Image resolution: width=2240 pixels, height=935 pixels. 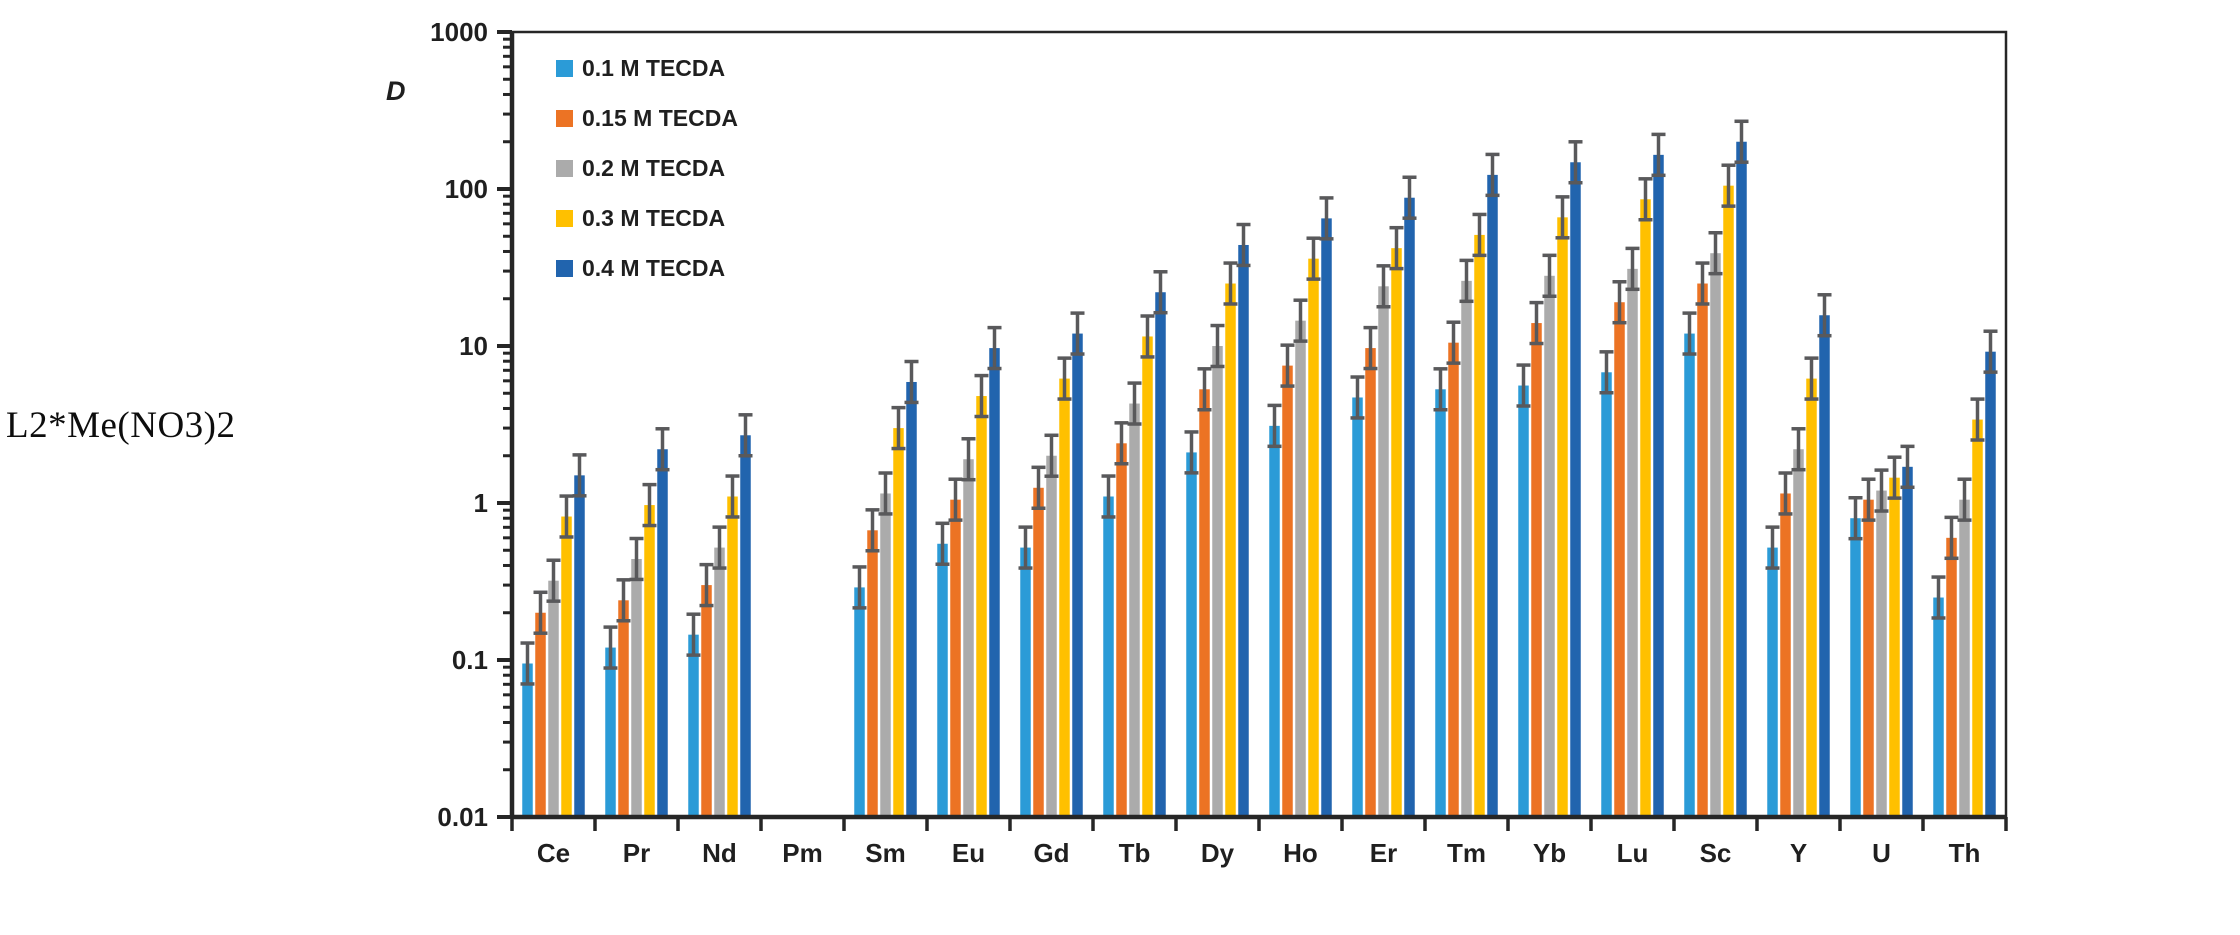 I want to click on bar-Nd-0.1-M-TECDA, so click(x=693, y=725).